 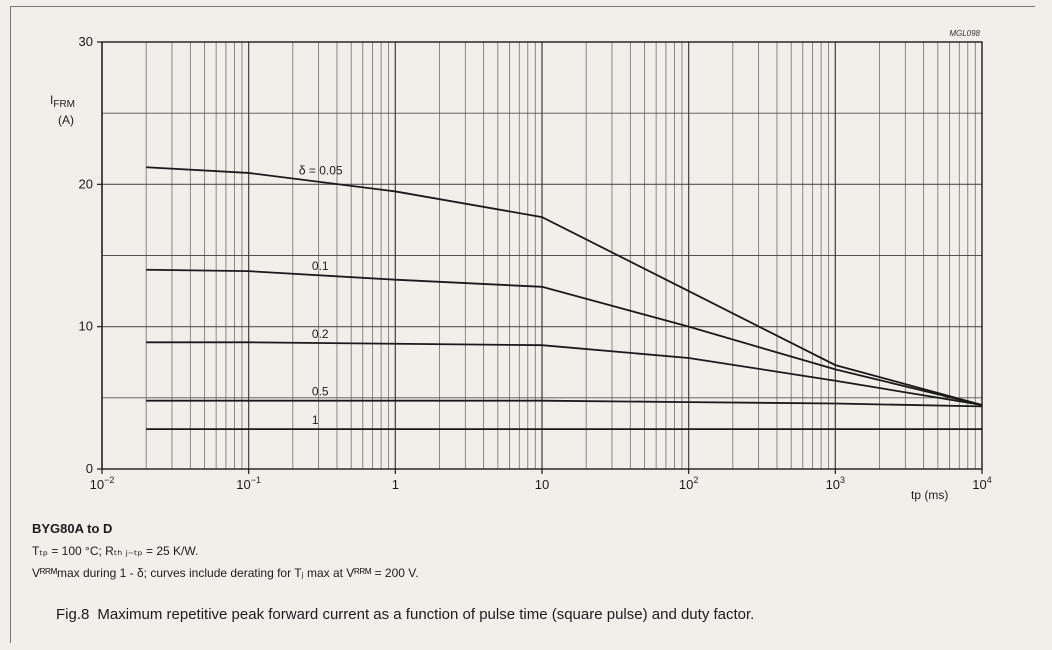 What do you see at coordinates (964, 33) in the screenshot?
I see `figure-code: MGL098` at bounding box center [964, 33].